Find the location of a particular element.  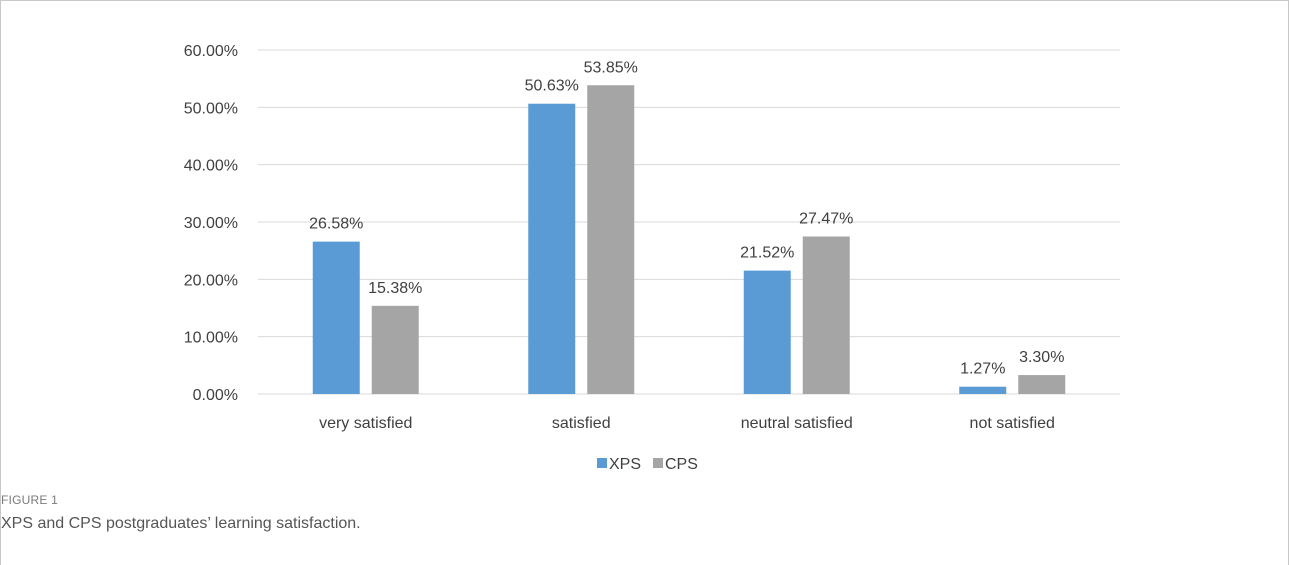

frame-border-top is located at coordinates (644, 0).